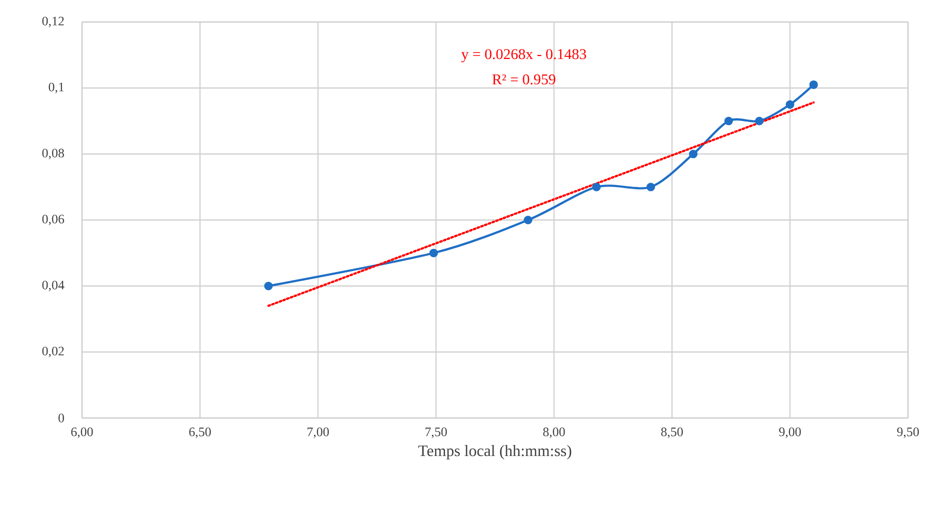  What do you see at coordinates (61, 418) in the screenshot?
I see `y-tick-label: 0` at bounding box center [61, 418].